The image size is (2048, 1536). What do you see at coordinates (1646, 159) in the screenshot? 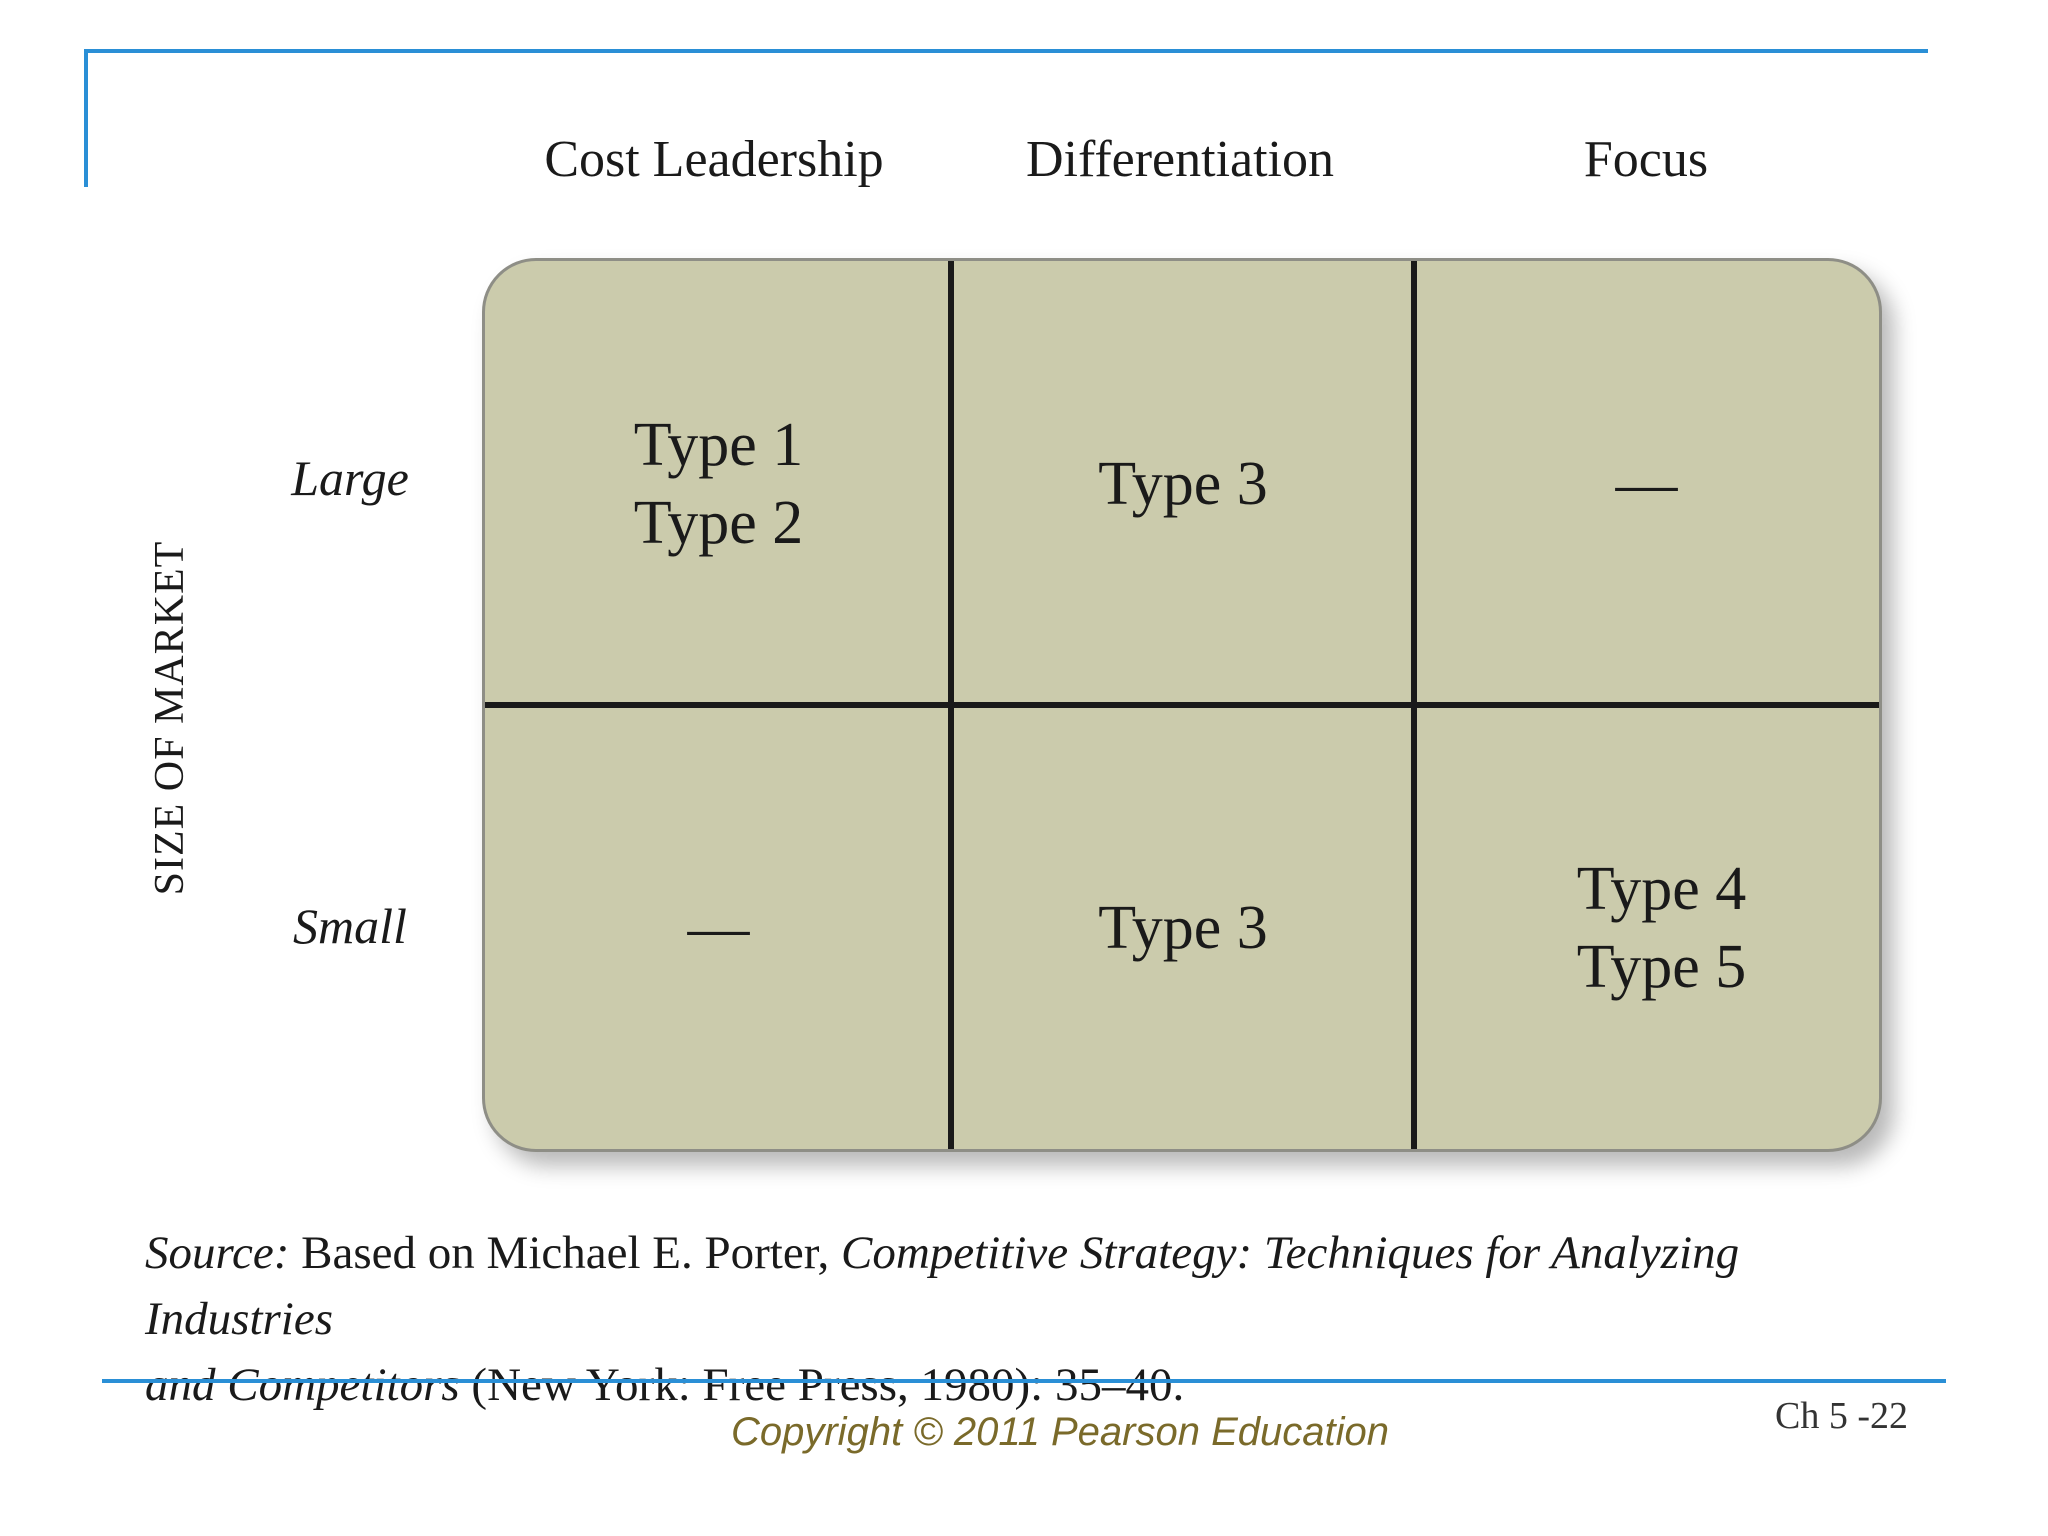
I see `column-header-focus: Focus` at bounding box center [1646, 159].